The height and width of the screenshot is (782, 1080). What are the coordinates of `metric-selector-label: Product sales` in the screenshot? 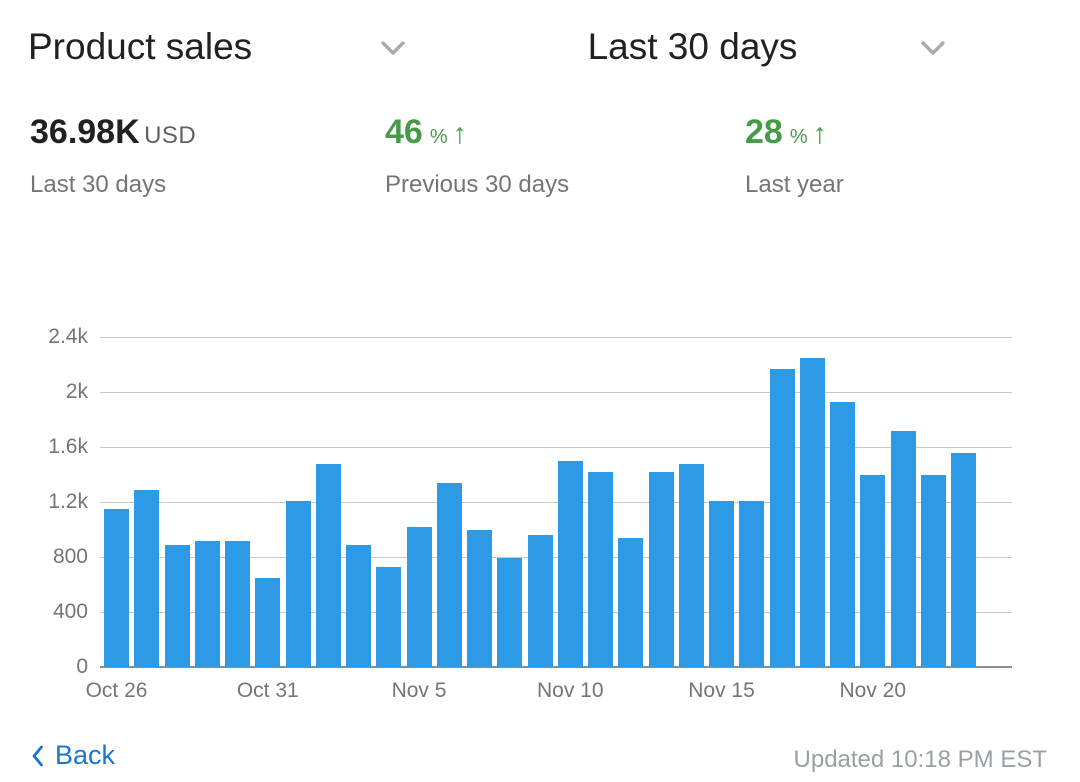 It's located at (140, 46).